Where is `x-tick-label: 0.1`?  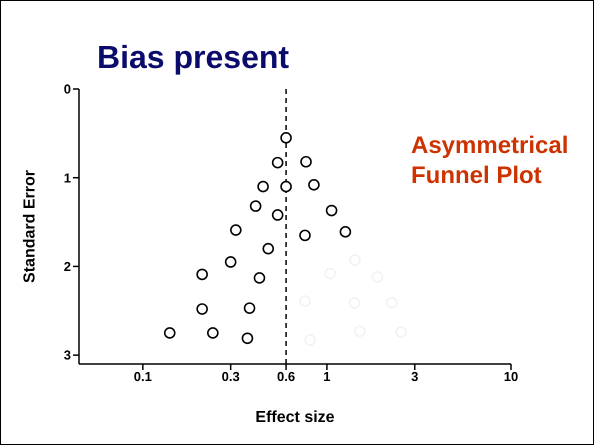 x-tick-label: 0.1 is located at coordinates (143, 376).